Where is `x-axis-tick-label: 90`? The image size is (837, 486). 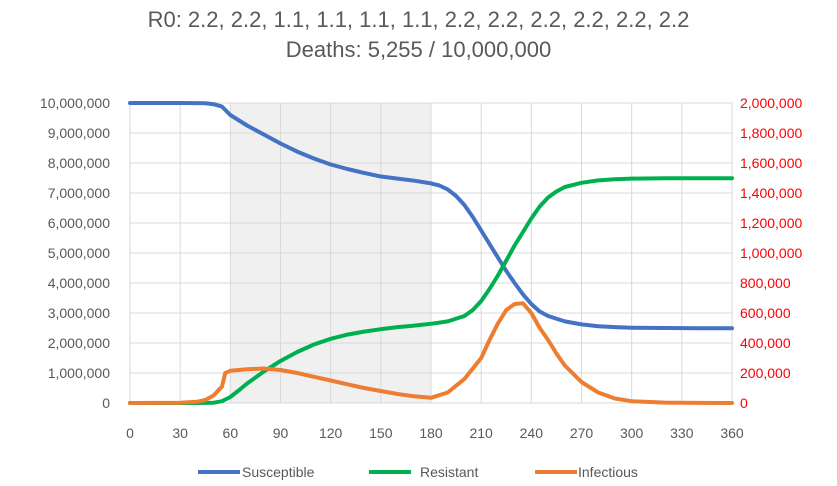
x-axis-tick-label: 90 is located at coordinates (281, 433).